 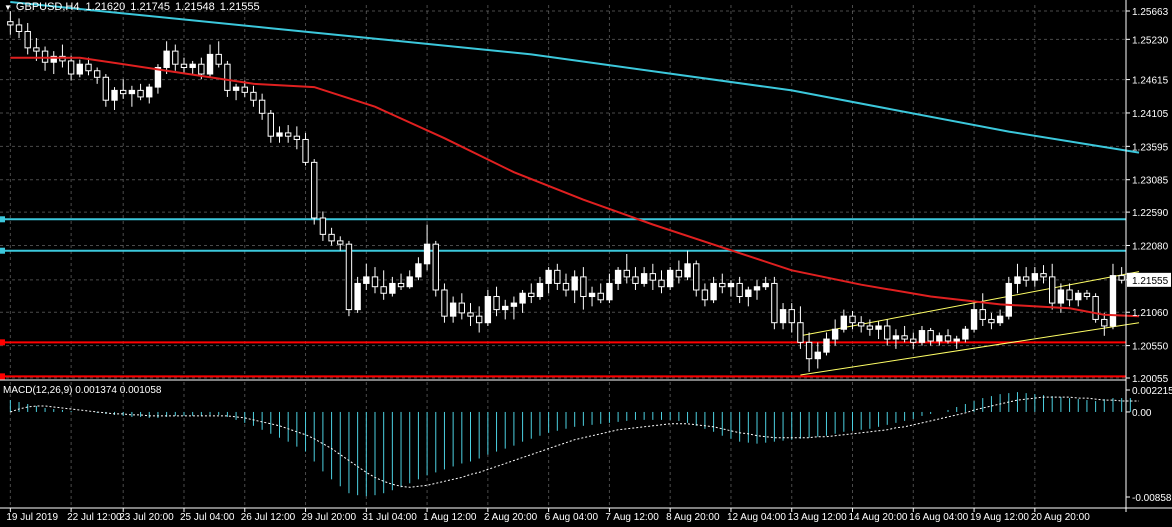 I want to click on y-tick-label: 1.25230, so click(x=1150, y=40).